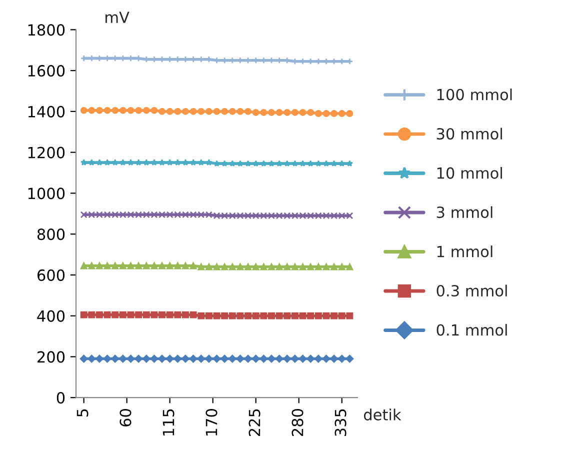  I want to click on legend-label: 30 mmol, so click(469, 134).